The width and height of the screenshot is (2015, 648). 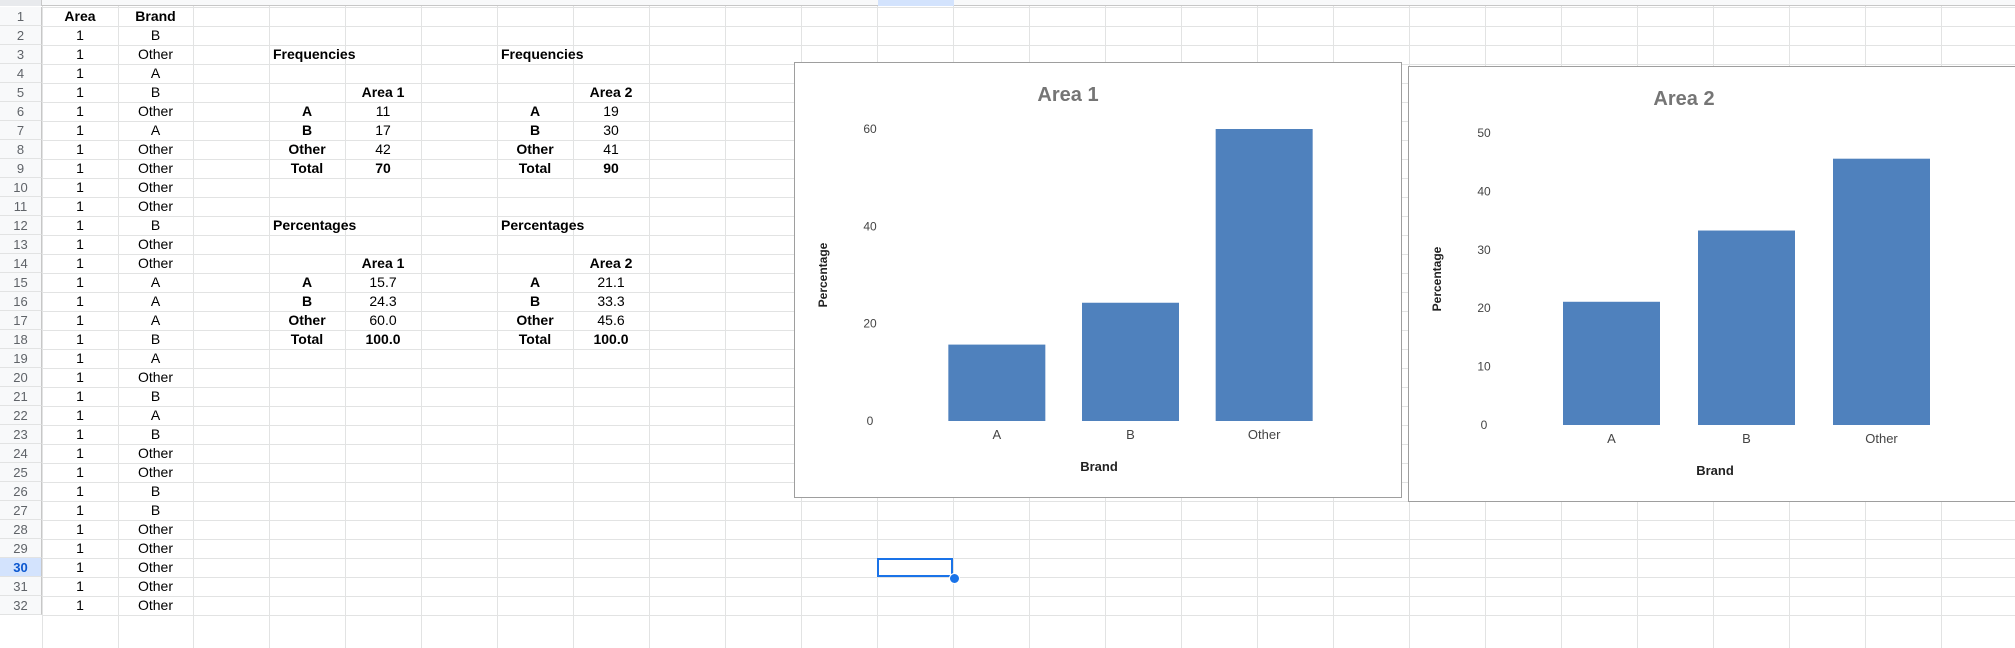 I want to click on frequencies-title: Frequencies, so click(x=314, y=54).